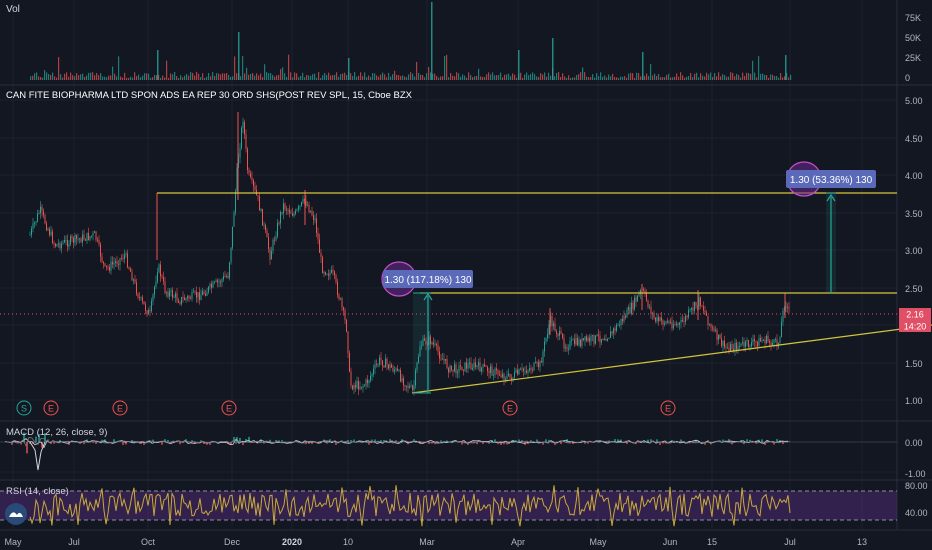 This screenshot has width=932, height=550. What do you see at coordinates (510, 409) in the screenshot?
I see `event-label: E` at bounding box center [510, 409].